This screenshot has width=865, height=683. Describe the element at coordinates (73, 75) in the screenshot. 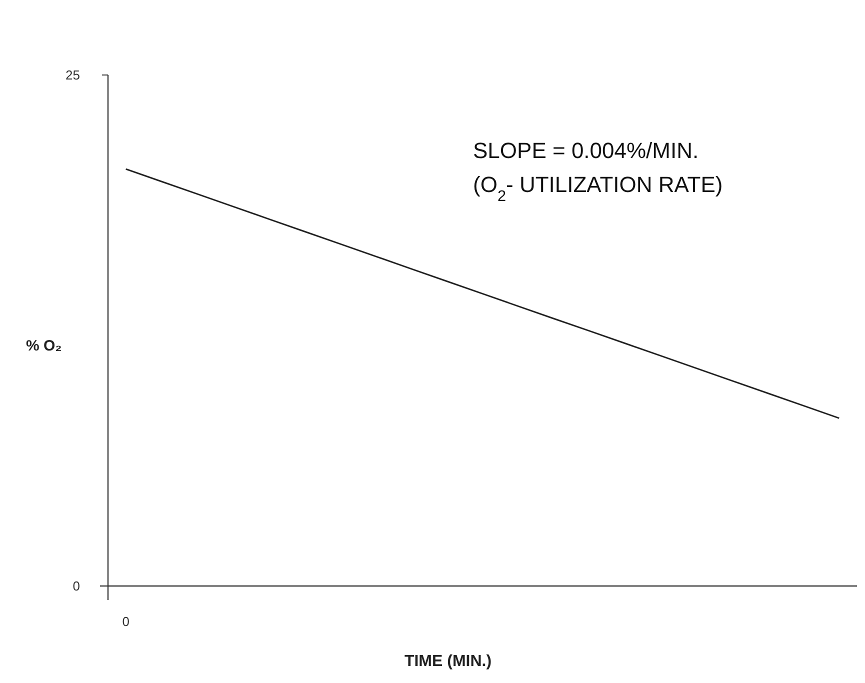

I see `y-tick-label: 25` at that location.